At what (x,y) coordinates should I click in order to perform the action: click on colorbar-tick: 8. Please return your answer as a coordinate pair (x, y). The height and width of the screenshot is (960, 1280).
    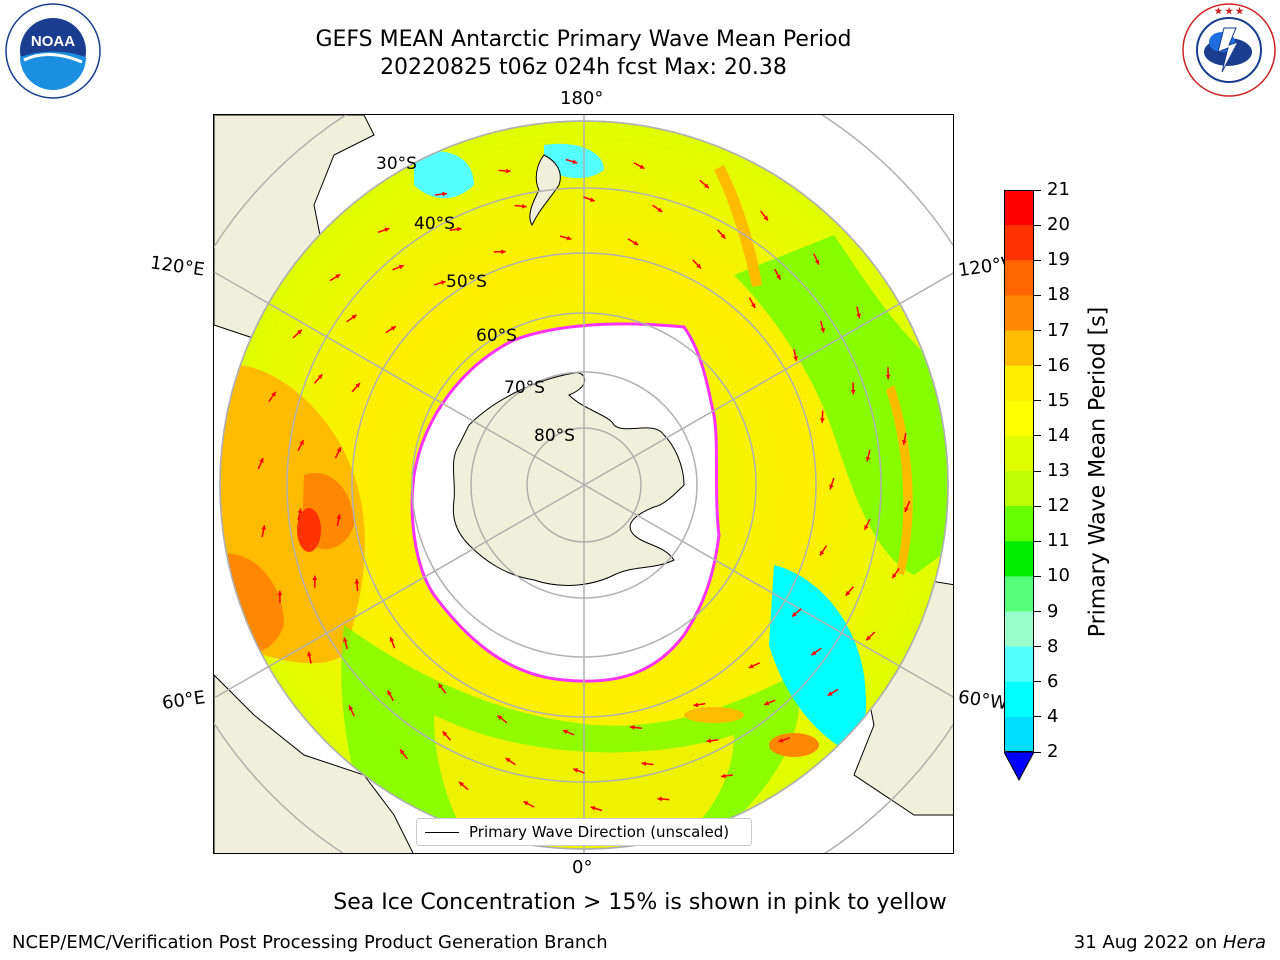
    Looking at the image, I should click on (1045, 646).